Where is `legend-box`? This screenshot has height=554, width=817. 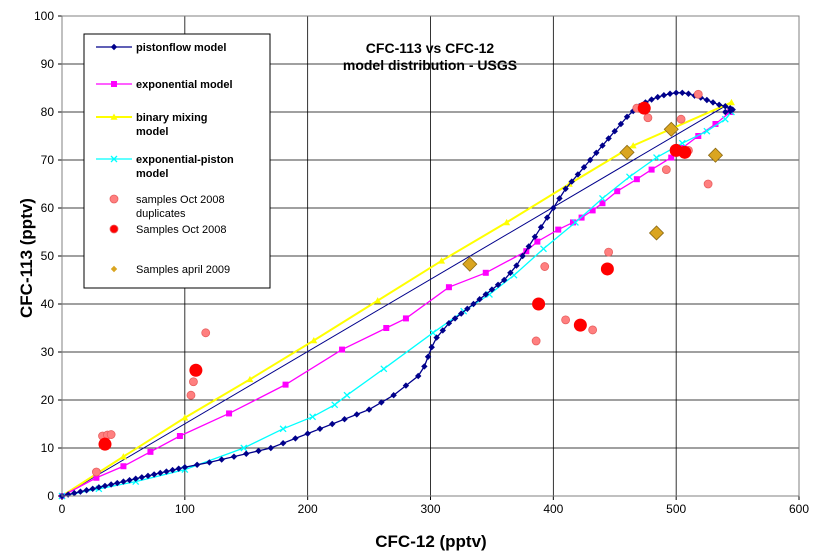
legend-box is located at coordinates (177, 161).